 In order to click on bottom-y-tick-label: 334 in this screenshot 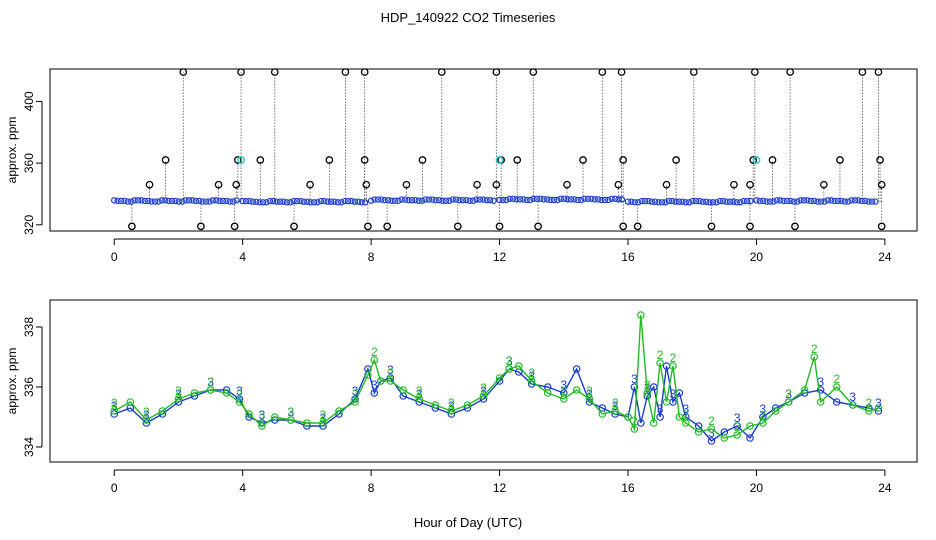, I will do `click(29, 447)`.